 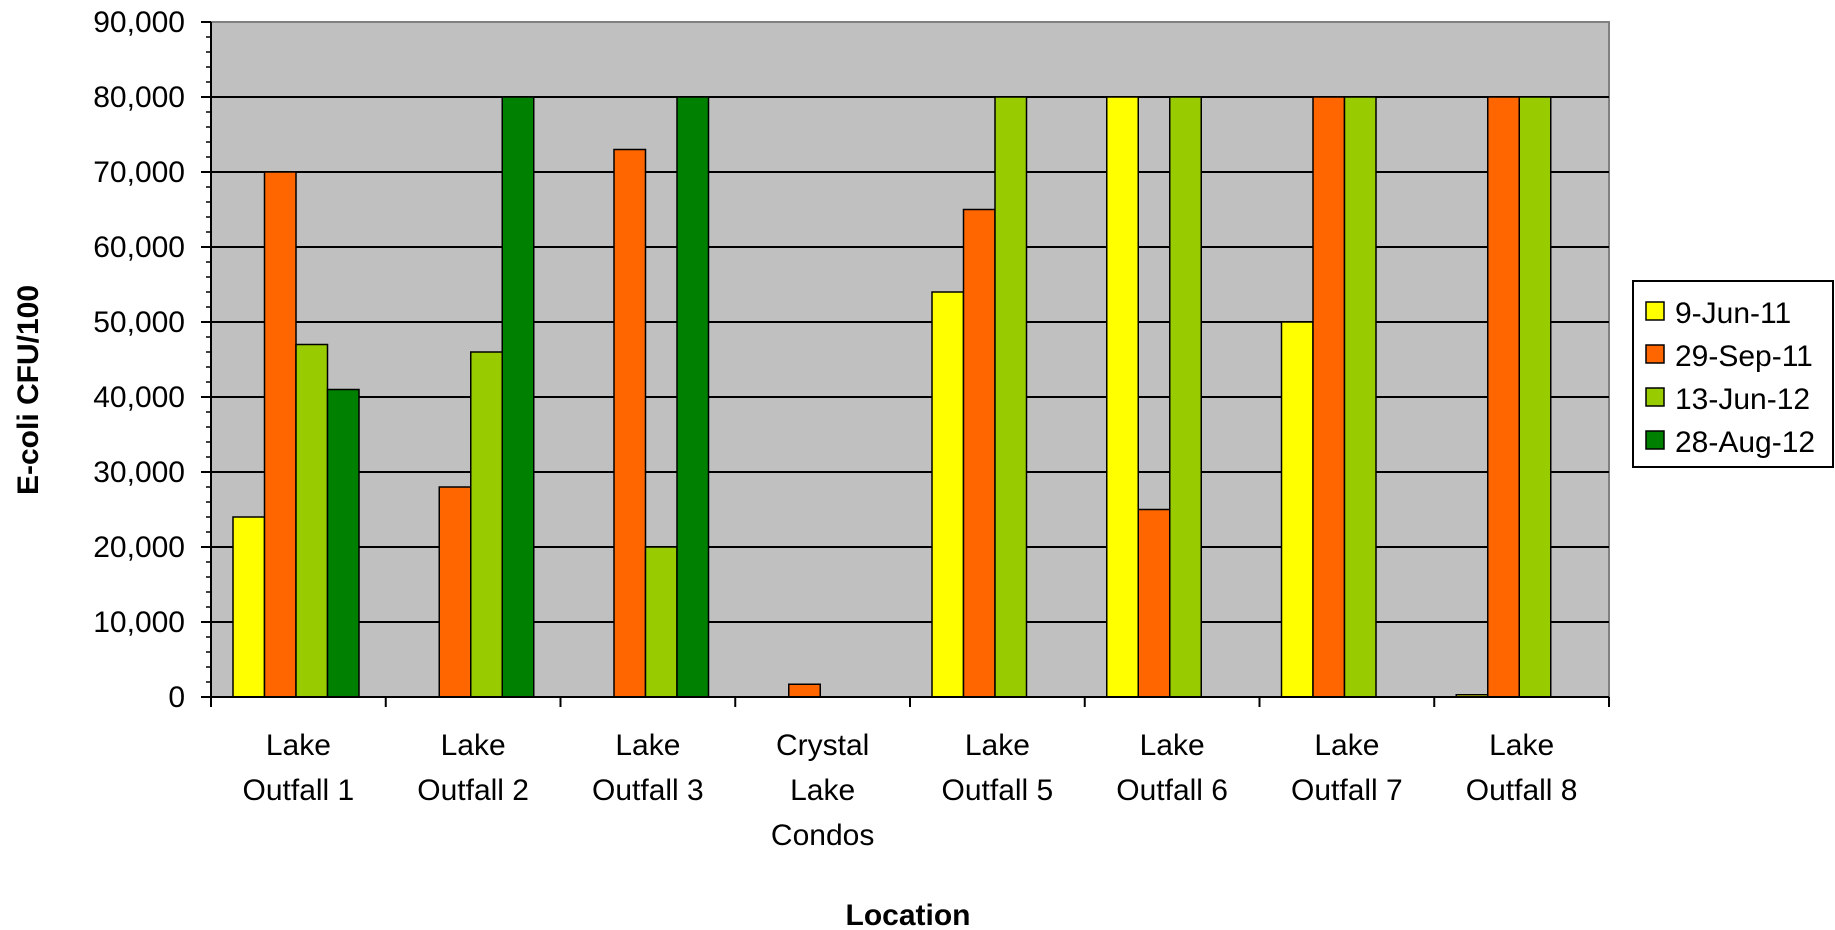 I want to click on category-label: Outfall 5, so click(x=998, y=790).